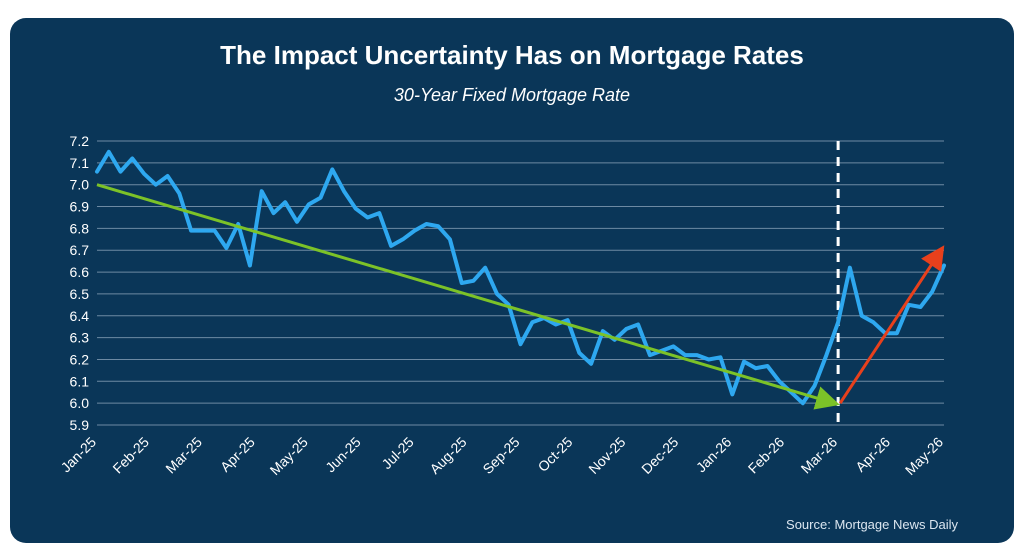  What do you see at coordinates (80, 185) in the screenshot?
I see `y-tick-label: 7.0` at bounding box center [80, 185].